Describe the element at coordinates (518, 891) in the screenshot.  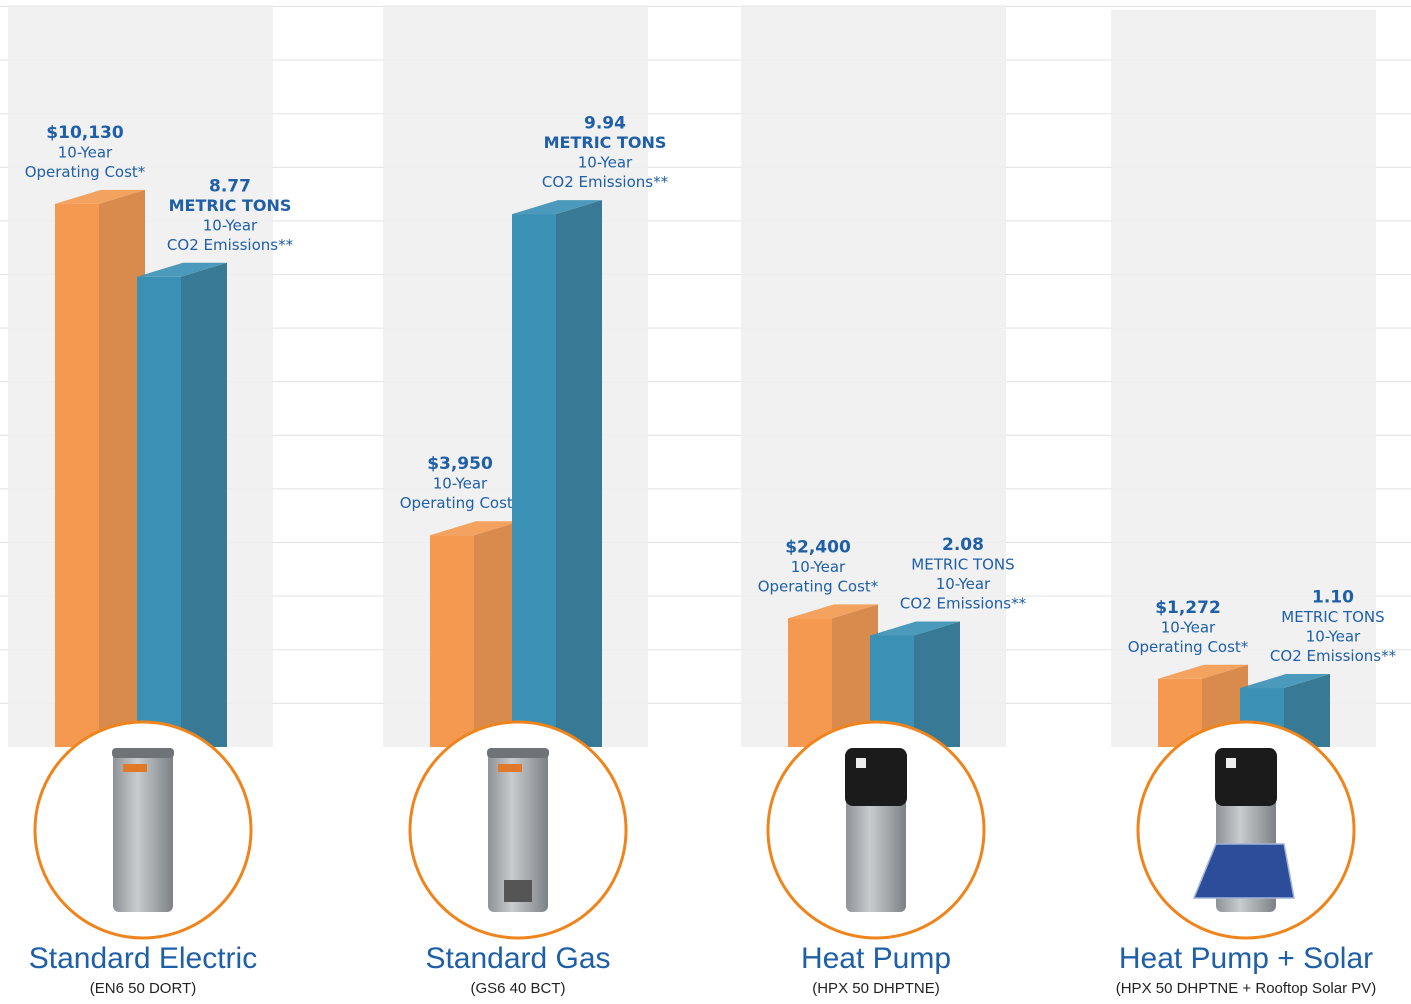
I see `gas-valve` at that location.